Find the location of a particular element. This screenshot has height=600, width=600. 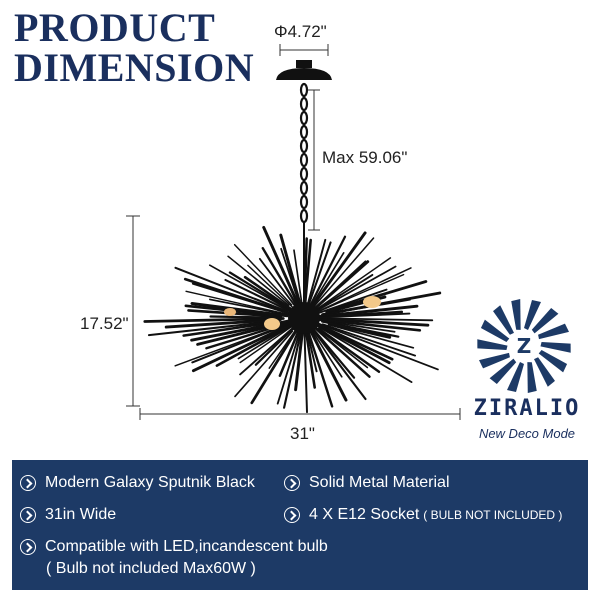

feature-text: 4 X E12 Socket is located at coordinates (364, 514).